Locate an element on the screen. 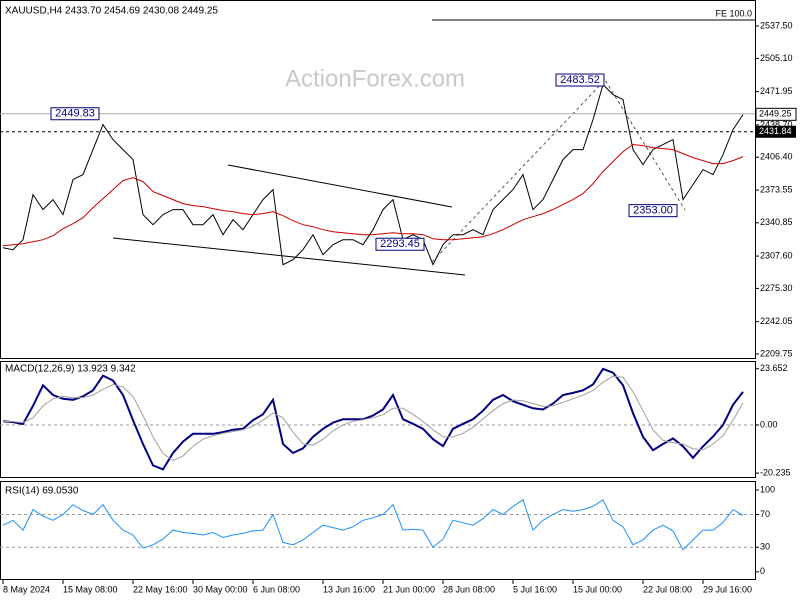 Image resolution: width=800 pixels, height=600 pixels. x-tick-label: 8 May 2024 is located at coordinates (26, 589).